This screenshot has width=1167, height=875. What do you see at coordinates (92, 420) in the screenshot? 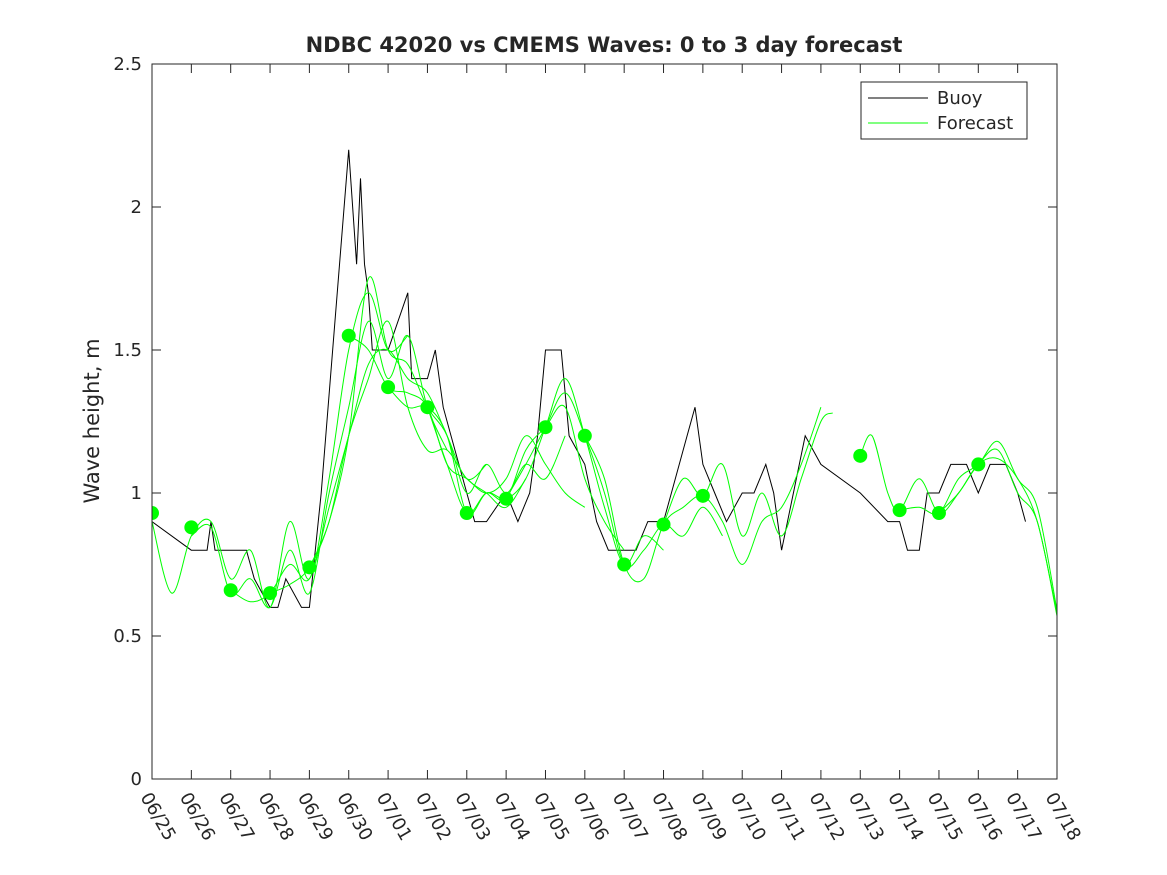
I see `y-axis-label: Wave height, m` at bounding box center [92, 420].